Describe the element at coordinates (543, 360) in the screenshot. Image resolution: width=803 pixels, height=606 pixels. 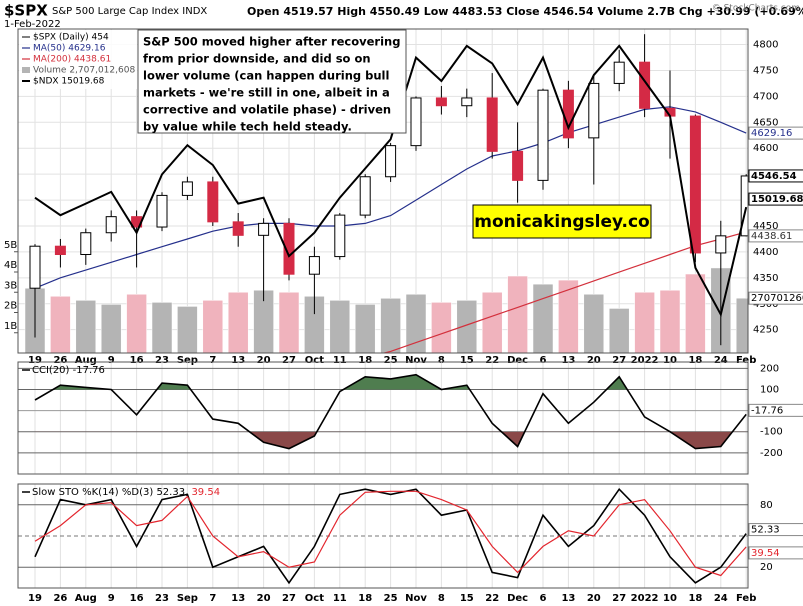
I see `x-tick-label: 6` at that location.